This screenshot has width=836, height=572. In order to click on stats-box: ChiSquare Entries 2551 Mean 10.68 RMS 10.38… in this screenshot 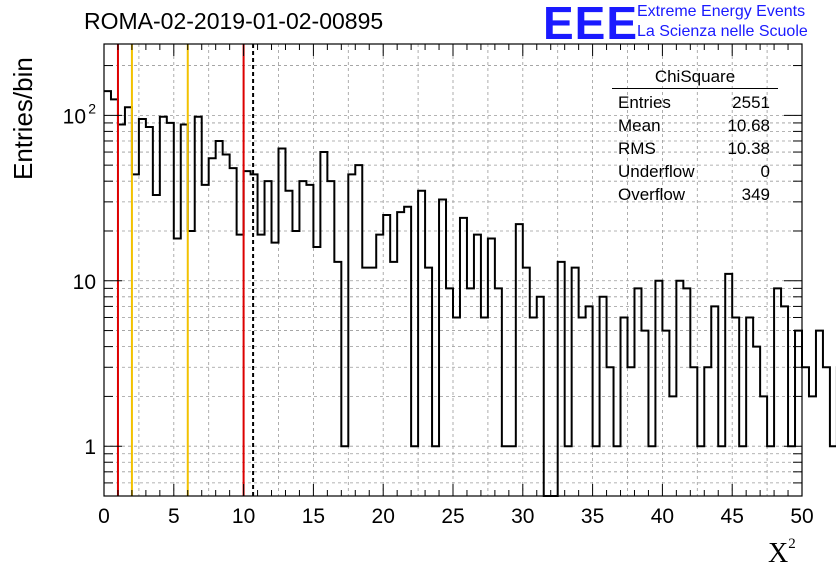, I will do `click(695, 136)`.